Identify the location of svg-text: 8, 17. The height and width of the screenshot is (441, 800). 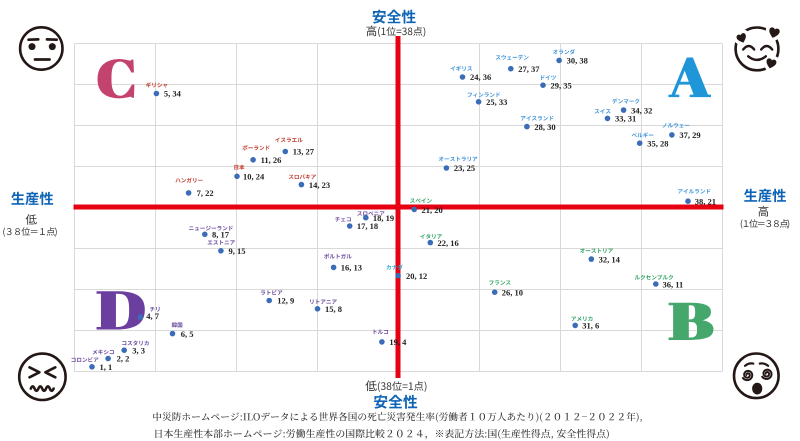
(221, 235).